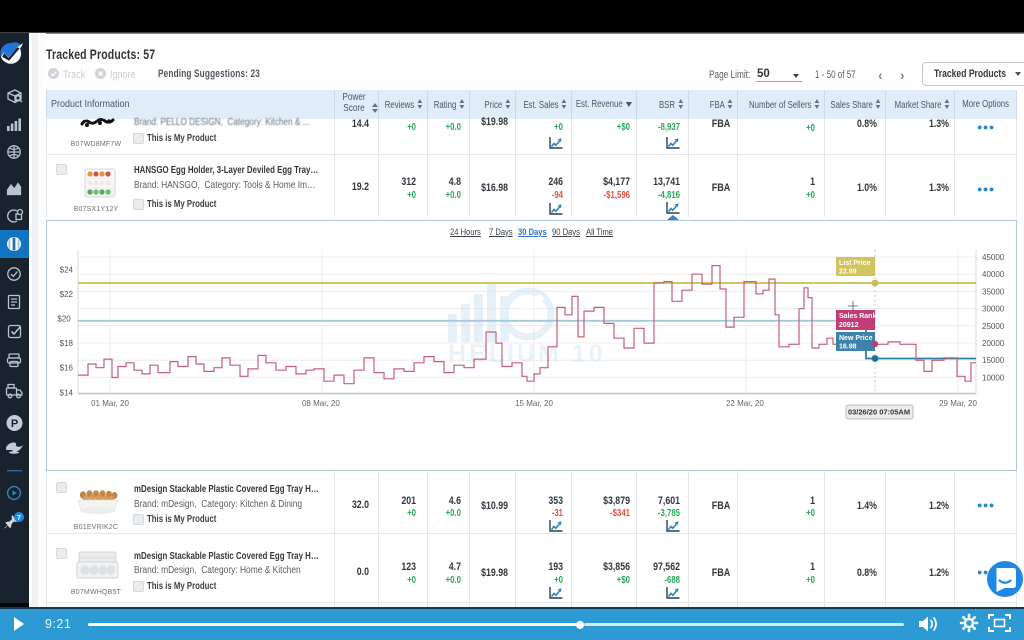 This screenshot has width=1024, height=640. I want to click on svg-text: HELIUM 10, so click(527, 354).